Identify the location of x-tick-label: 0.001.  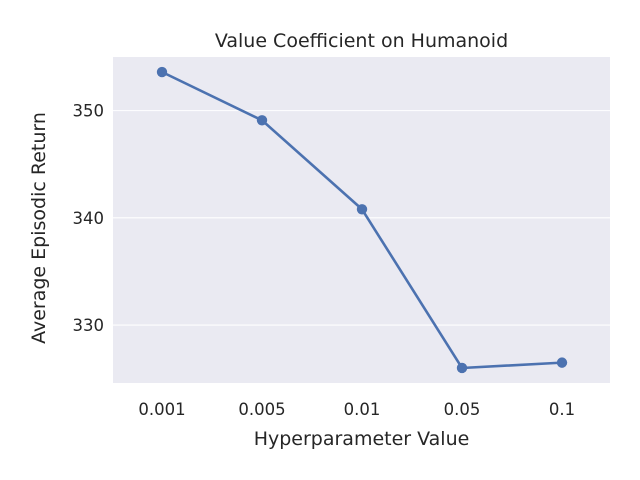
(161, 409).